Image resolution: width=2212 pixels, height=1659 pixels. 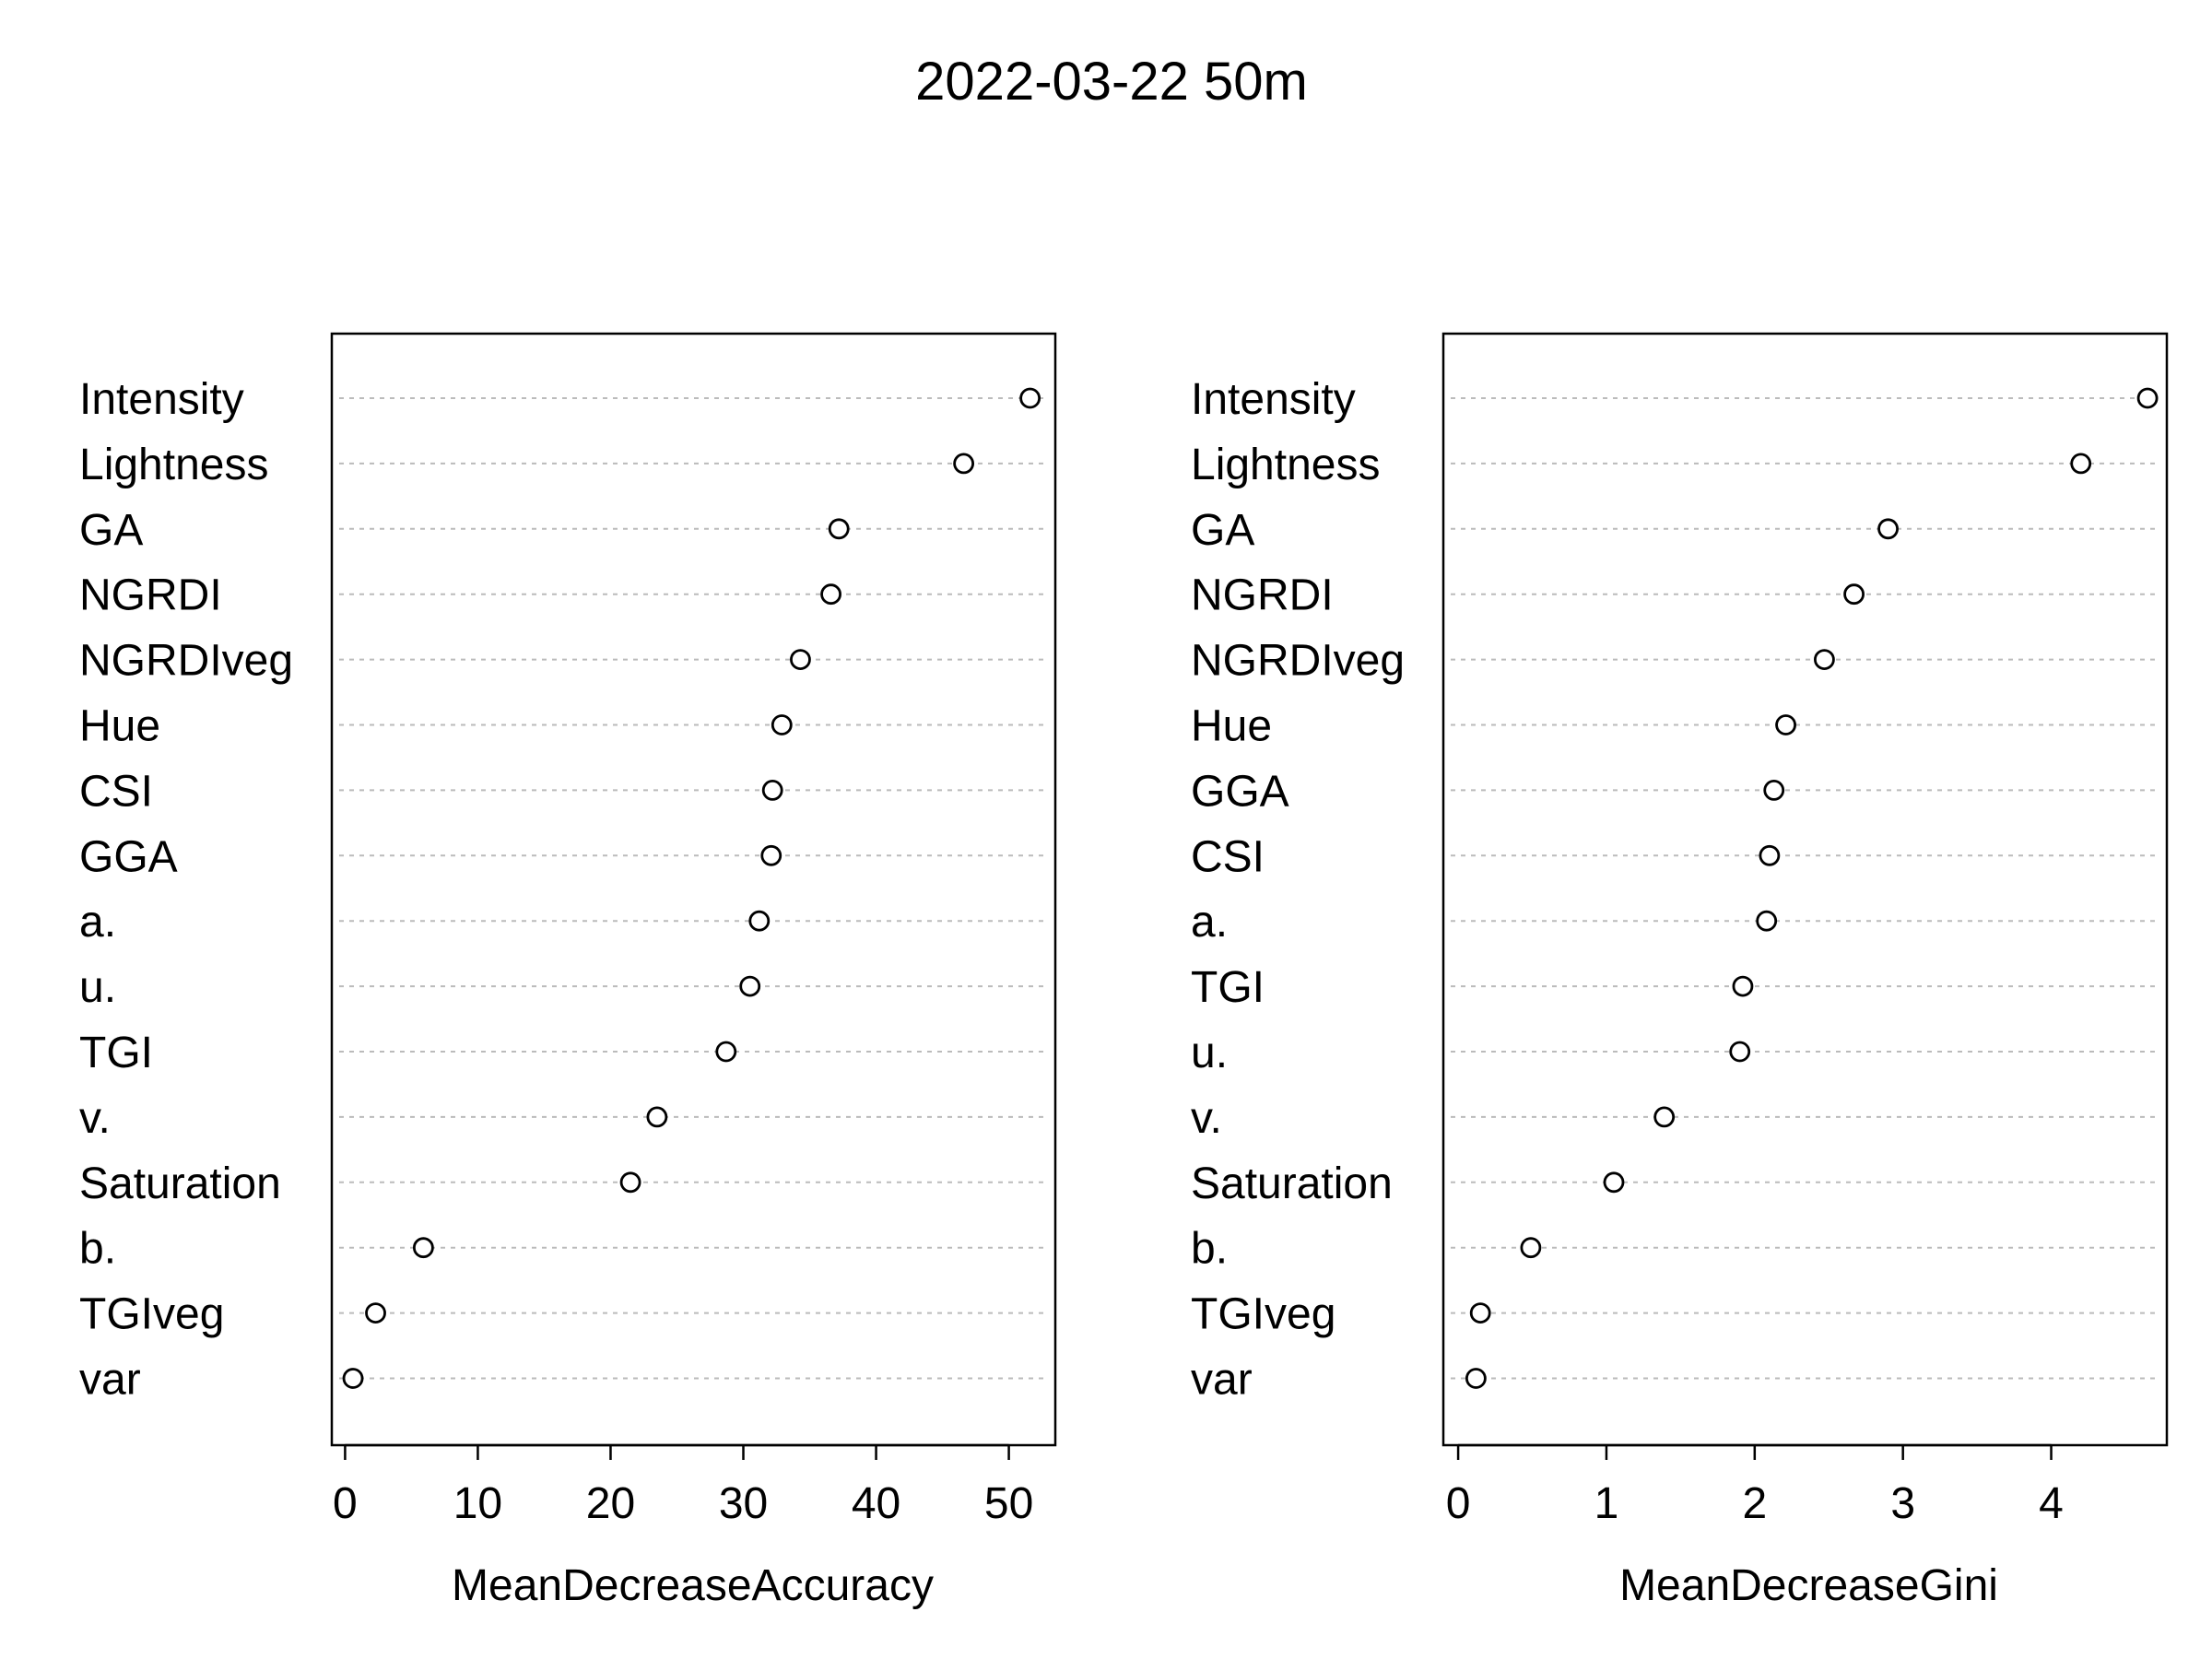 What do you see at coordinates (1263, 1314) in the screenshot?
I see `gini-variable-label: TGIveg` at bounding box center [1263, 1314].